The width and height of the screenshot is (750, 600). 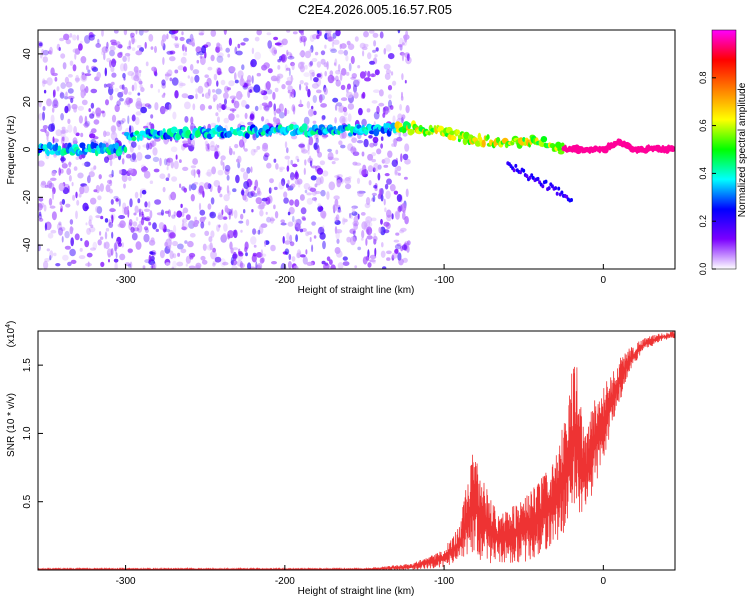 I want to click on spectrogram-y-ticks: -40 -20 0 20 40, so click(x=32, y=150).